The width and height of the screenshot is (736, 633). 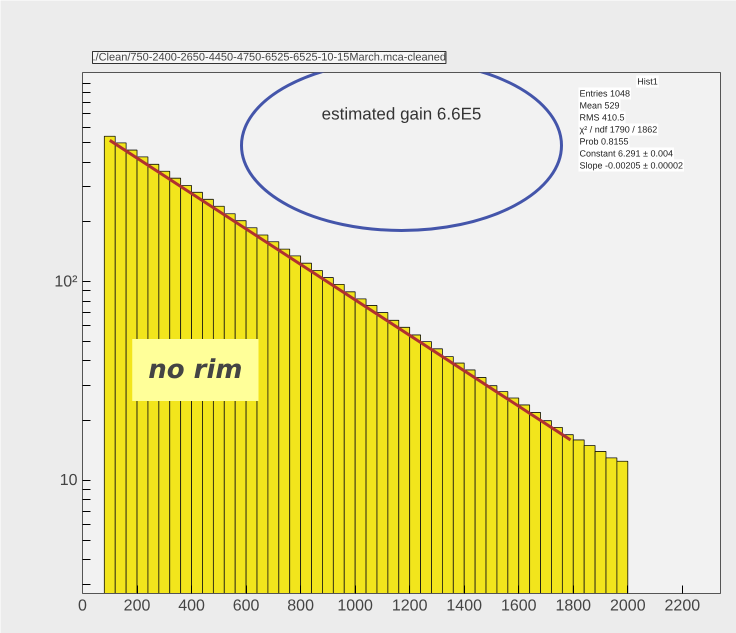 I want to click on x-tick-label: 1000, so click(x=355, y=606).